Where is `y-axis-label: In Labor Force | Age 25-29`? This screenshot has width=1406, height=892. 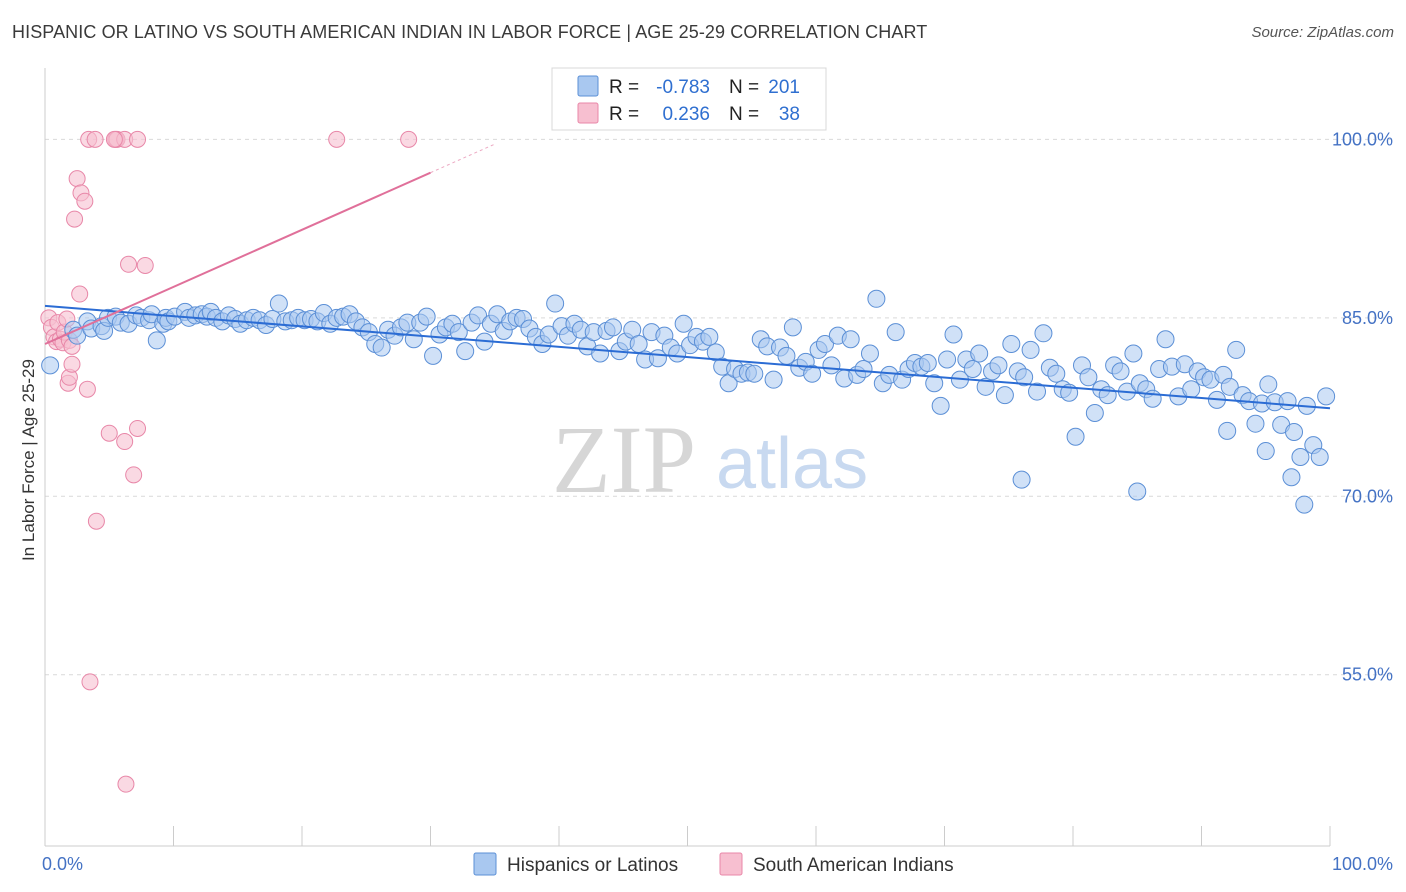 y-axis-label: In Labor Force | Age 25-29 is located at coordinates (28, 460).